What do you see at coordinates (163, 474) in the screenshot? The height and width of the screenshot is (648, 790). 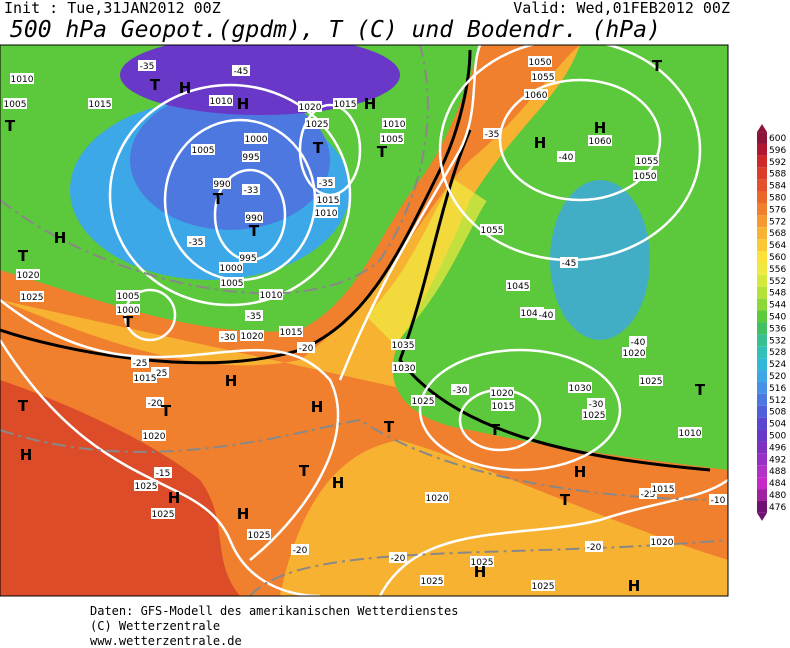 I see `isoline-label: -15` at bounding box center [163, 474].